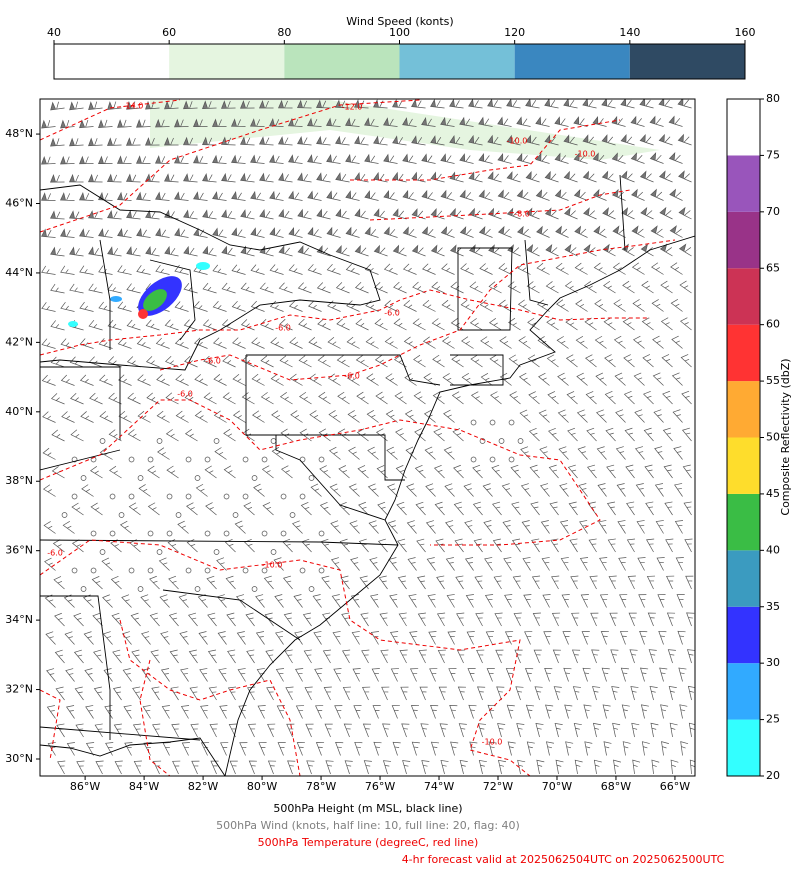 The height and width of the screenshot is (879, 800). Describe the element at coordinates (498, 786) in the screenshot. I see `lon-tick-label: 72°W` at that location.